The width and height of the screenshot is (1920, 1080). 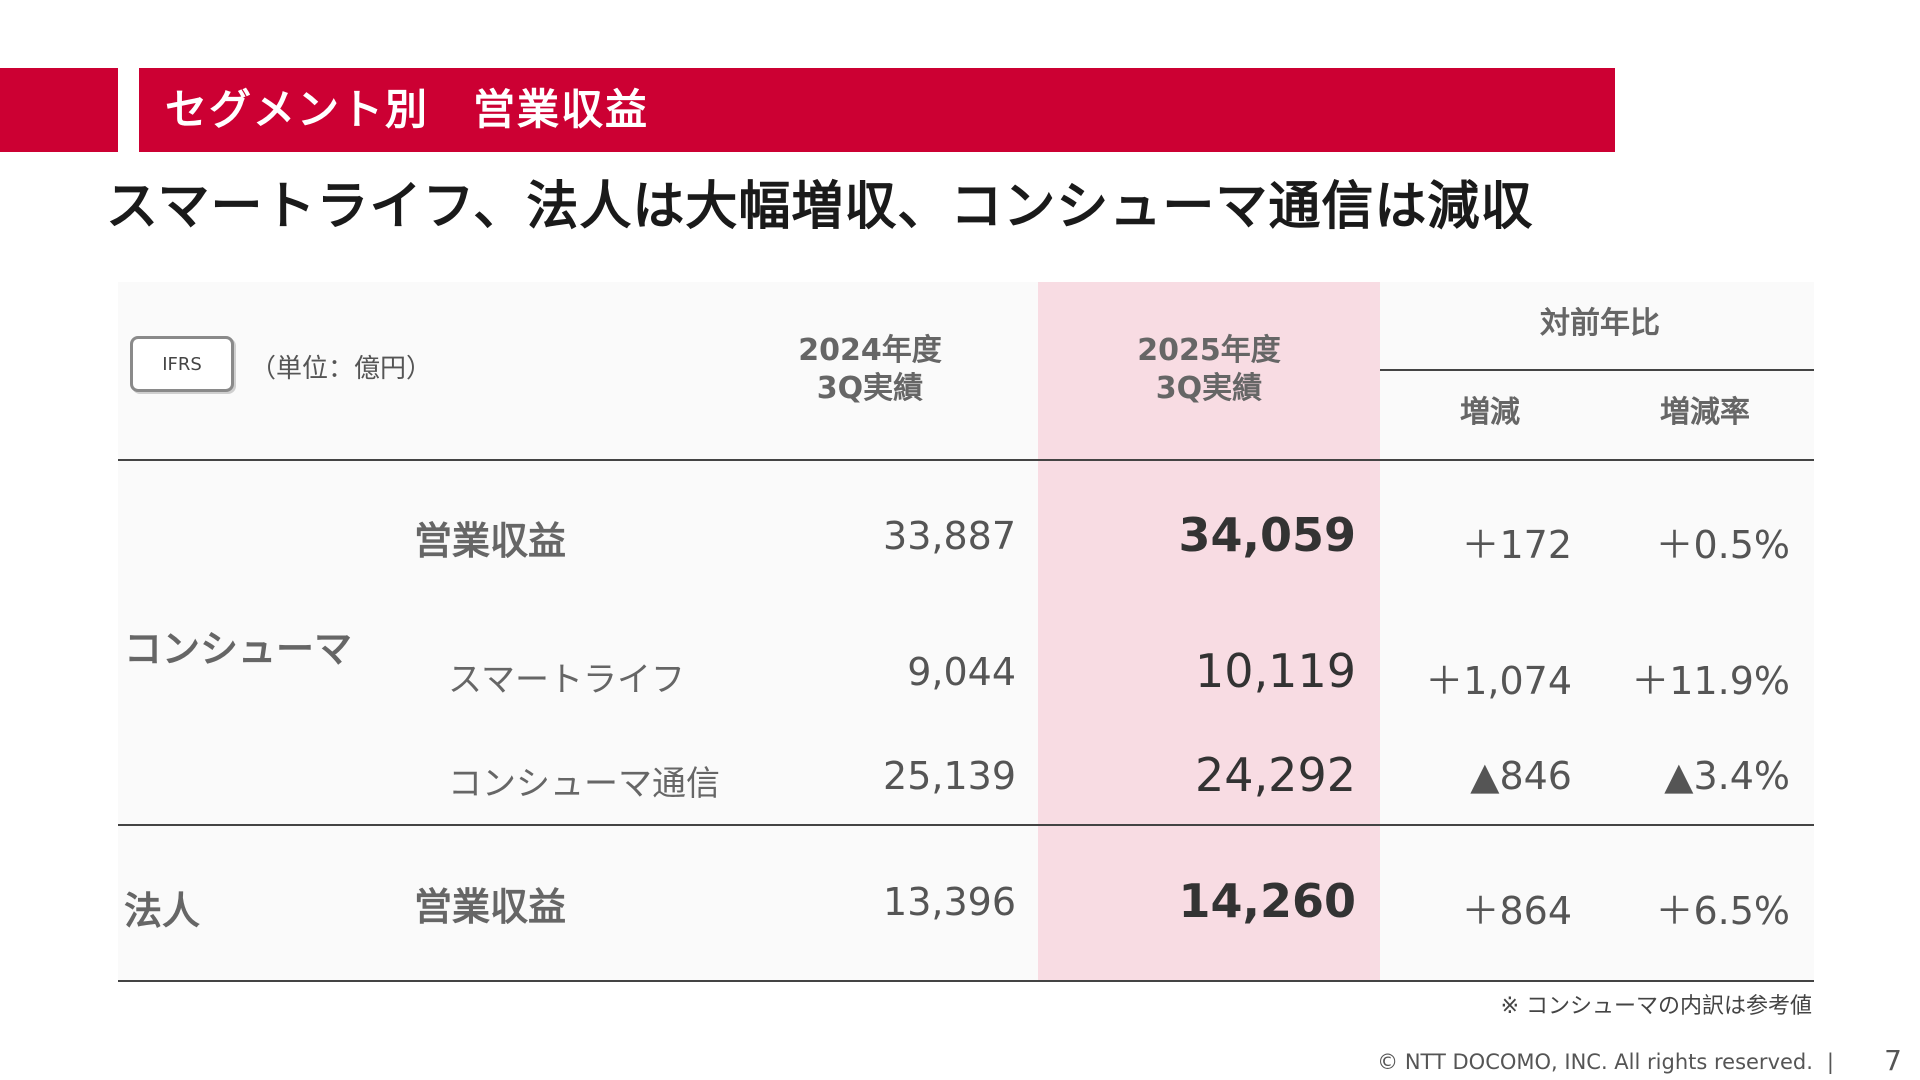 I want to click on value-prev-consumer-telecom: 25,139, so click(x=949, y=776).